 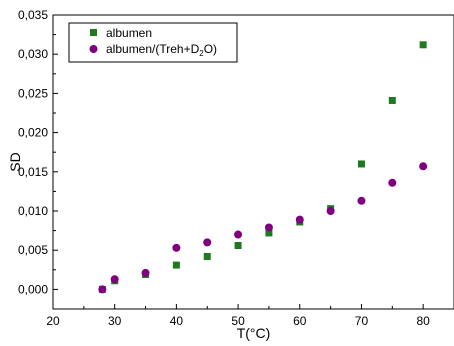 I want to click on y-tick-label: 0,025, so click(x=33, y=93).